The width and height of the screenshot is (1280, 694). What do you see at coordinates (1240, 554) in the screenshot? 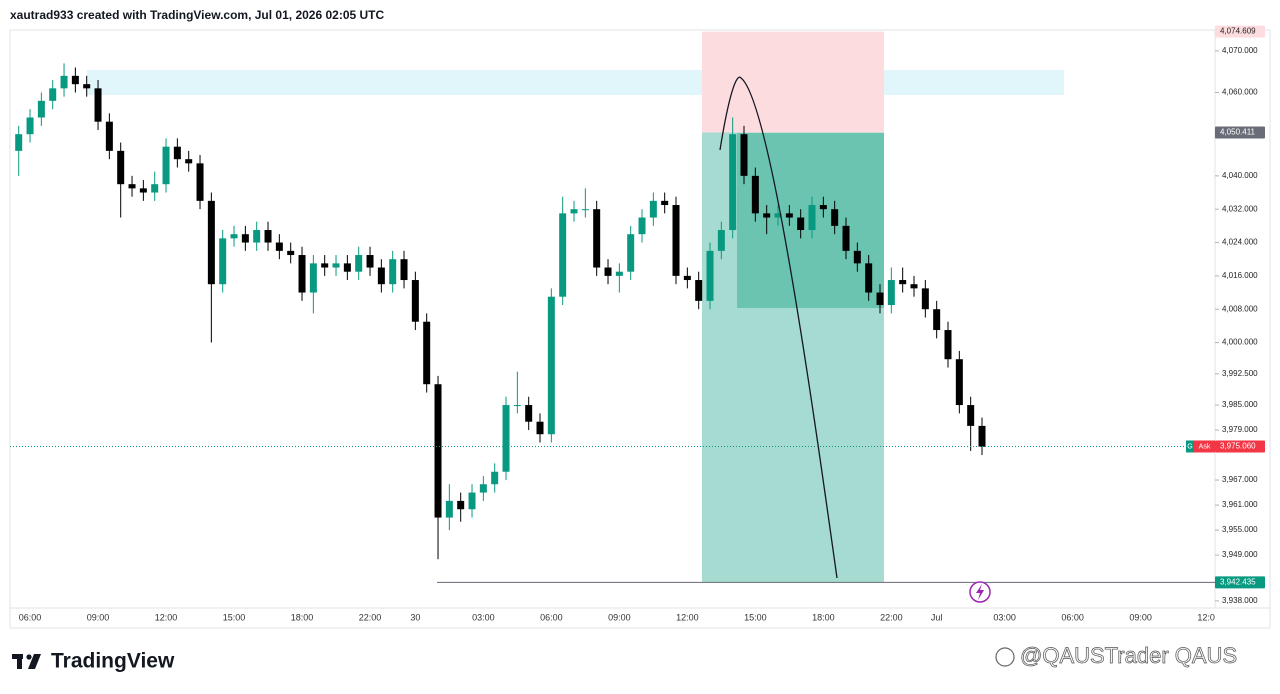
I see `y-tick-label: 3,949.000` at bounding box center [1240, 554].